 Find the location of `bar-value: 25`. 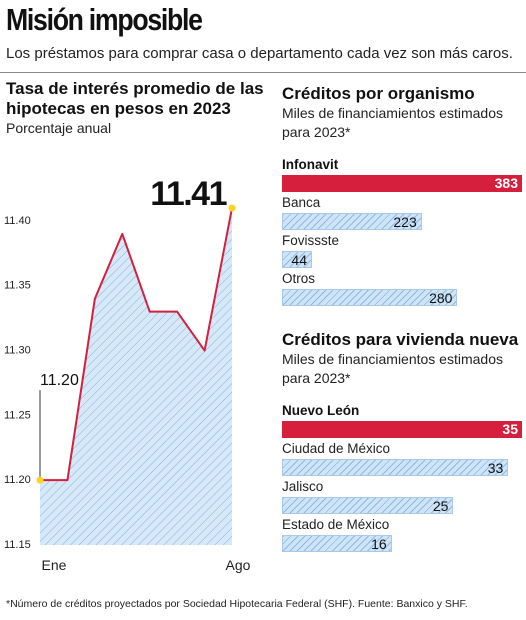

bar-value: 25 is located at coordinates (440, 506).